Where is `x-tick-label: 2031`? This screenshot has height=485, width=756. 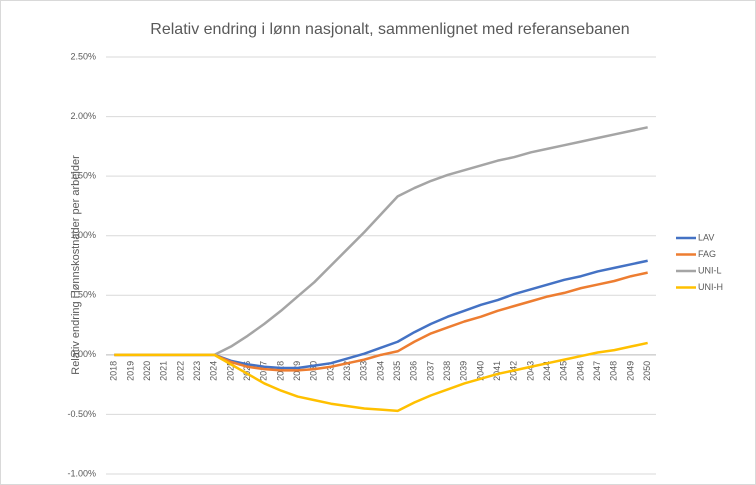 x-tick-label: 2031 is located at coordinates (330, 371).